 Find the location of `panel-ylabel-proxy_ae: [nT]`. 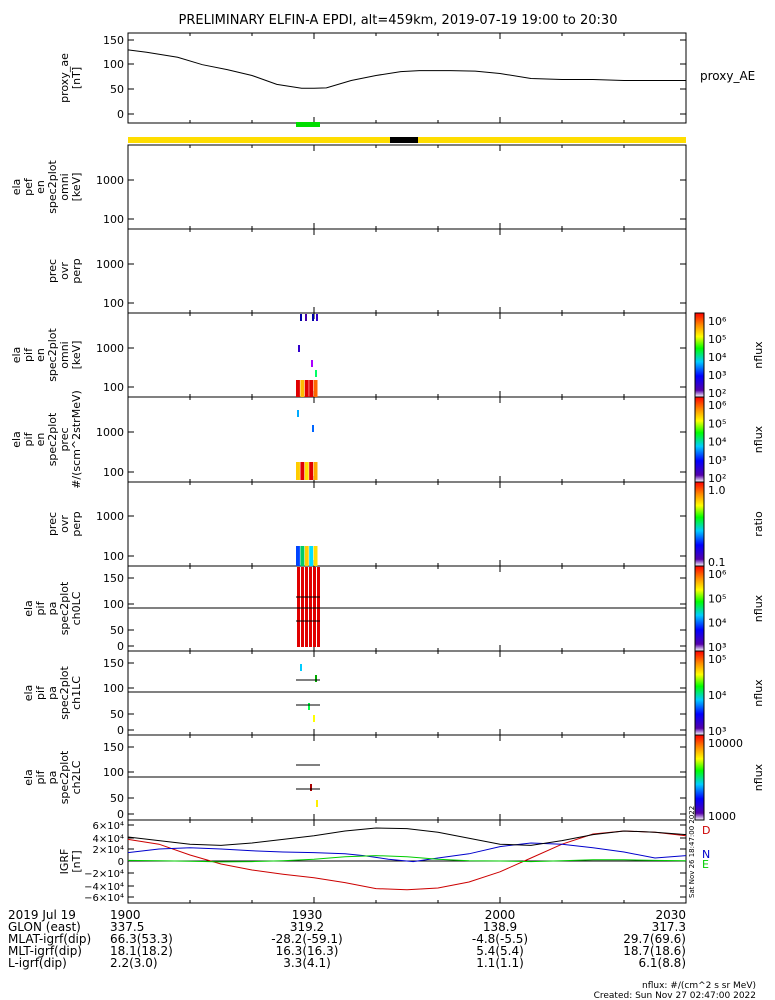

panel-ylabel-proxy_ae: [nT] is located at coordinates (76, 78).